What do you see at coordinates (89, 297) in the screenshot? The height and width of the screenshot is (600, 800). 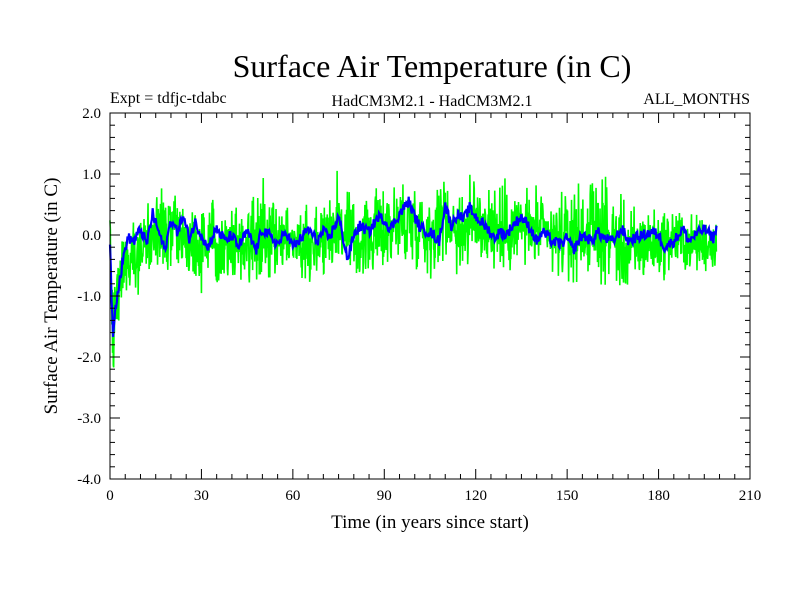 I see `y-tick-label: -1.0` at bounding box center [89, 297].